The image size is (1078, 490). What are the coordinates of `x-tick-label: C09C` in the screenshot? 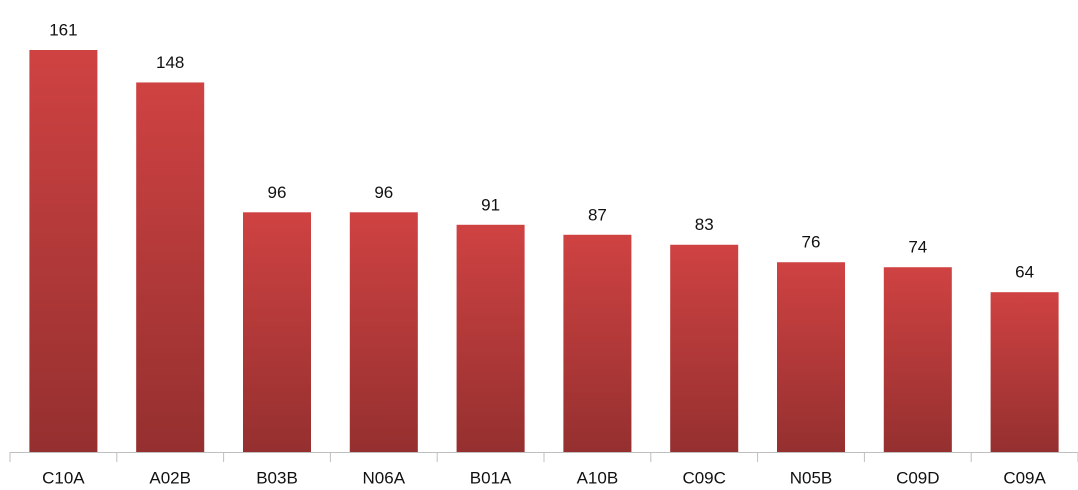 It's located at (703, 477).